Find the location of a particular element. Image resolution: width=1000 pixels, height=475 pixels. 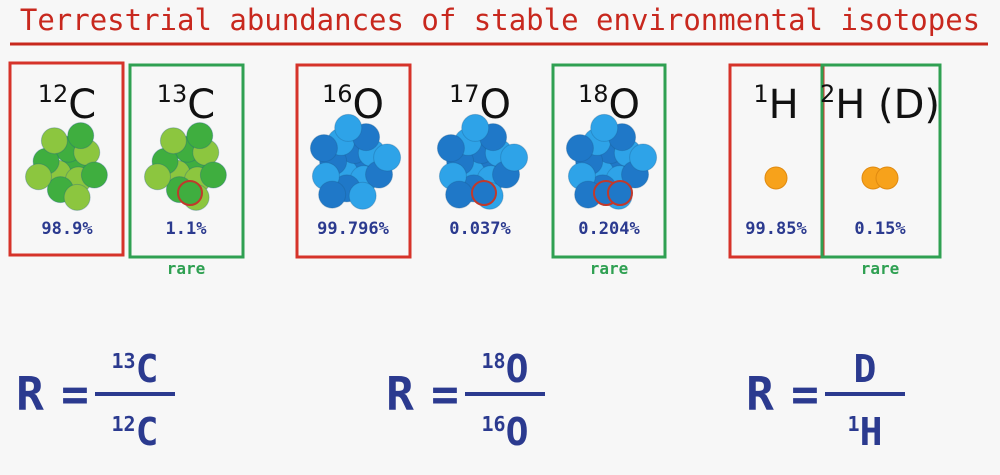

isotope-symbol: 13C is located at coordinates (186, 104).